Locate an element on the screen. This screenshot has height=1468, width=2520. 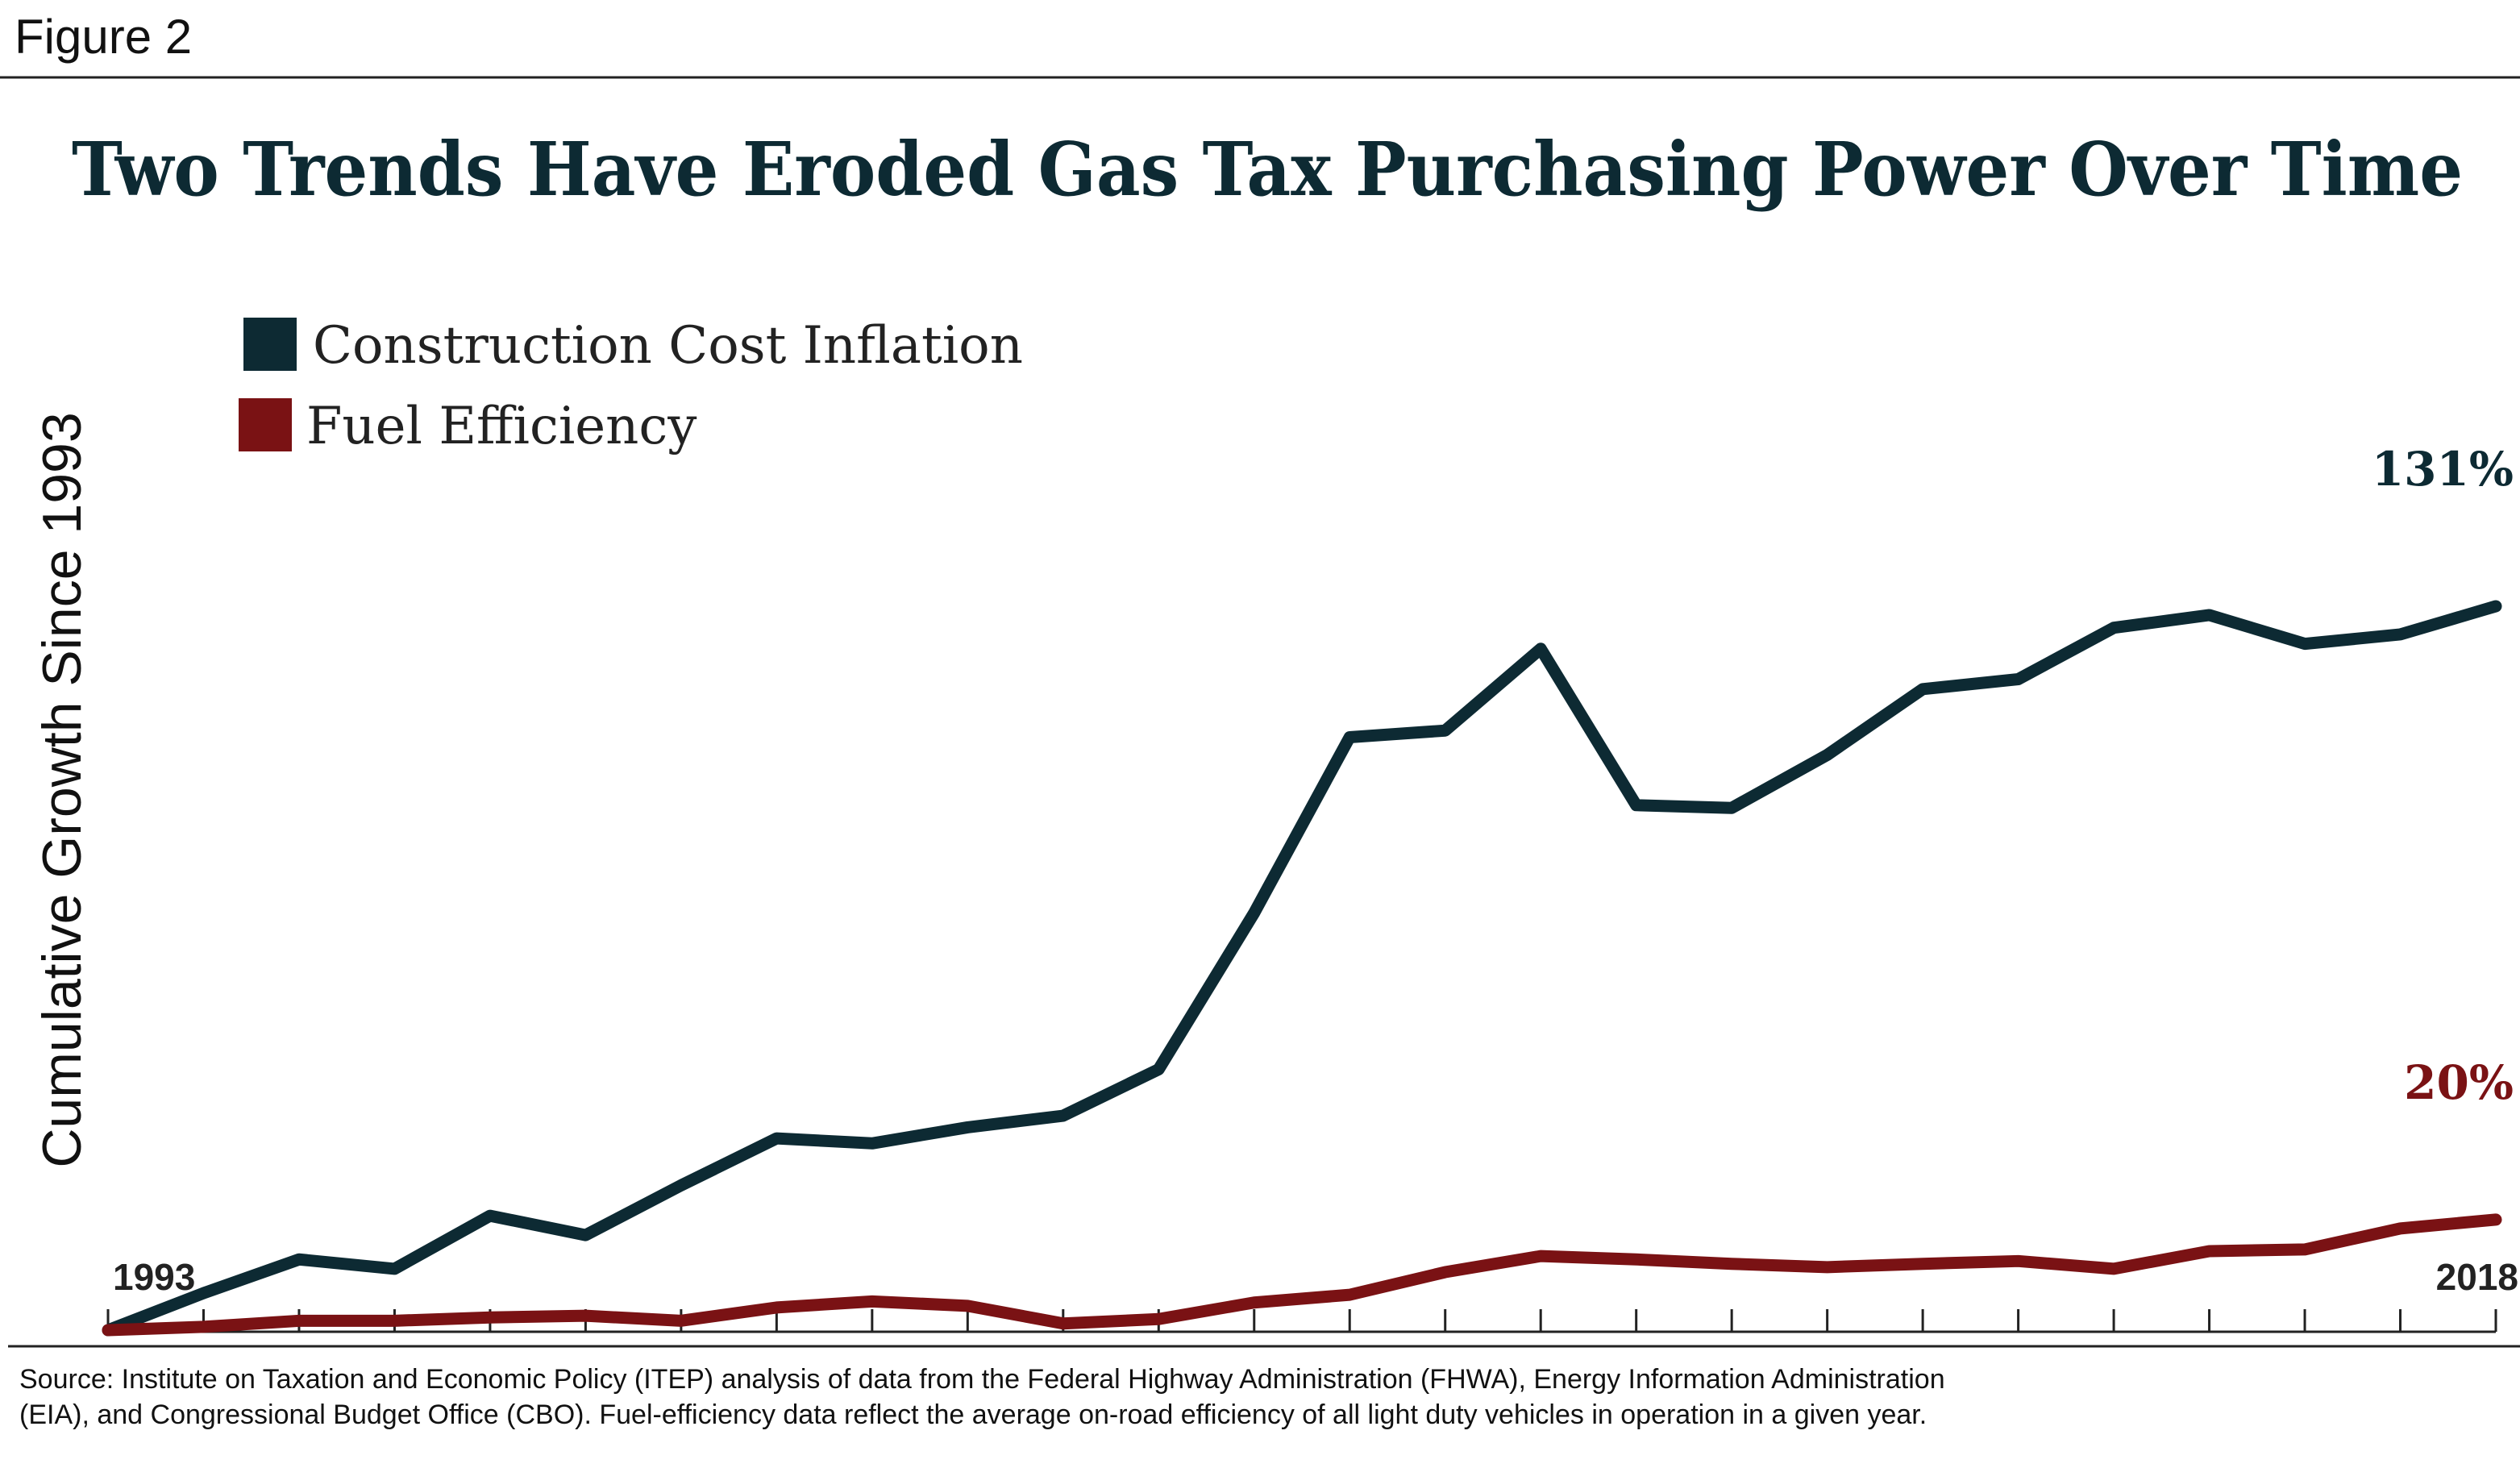
x-tick-label: 1993 is located at coordinates (154, 1277).